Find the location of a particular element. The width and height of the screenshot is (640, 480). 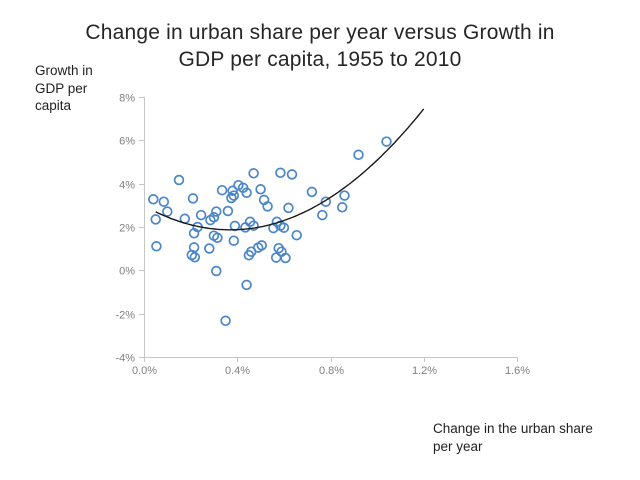

x-axis-title: Change in the urban share per year is located at coordinates (513, 437).